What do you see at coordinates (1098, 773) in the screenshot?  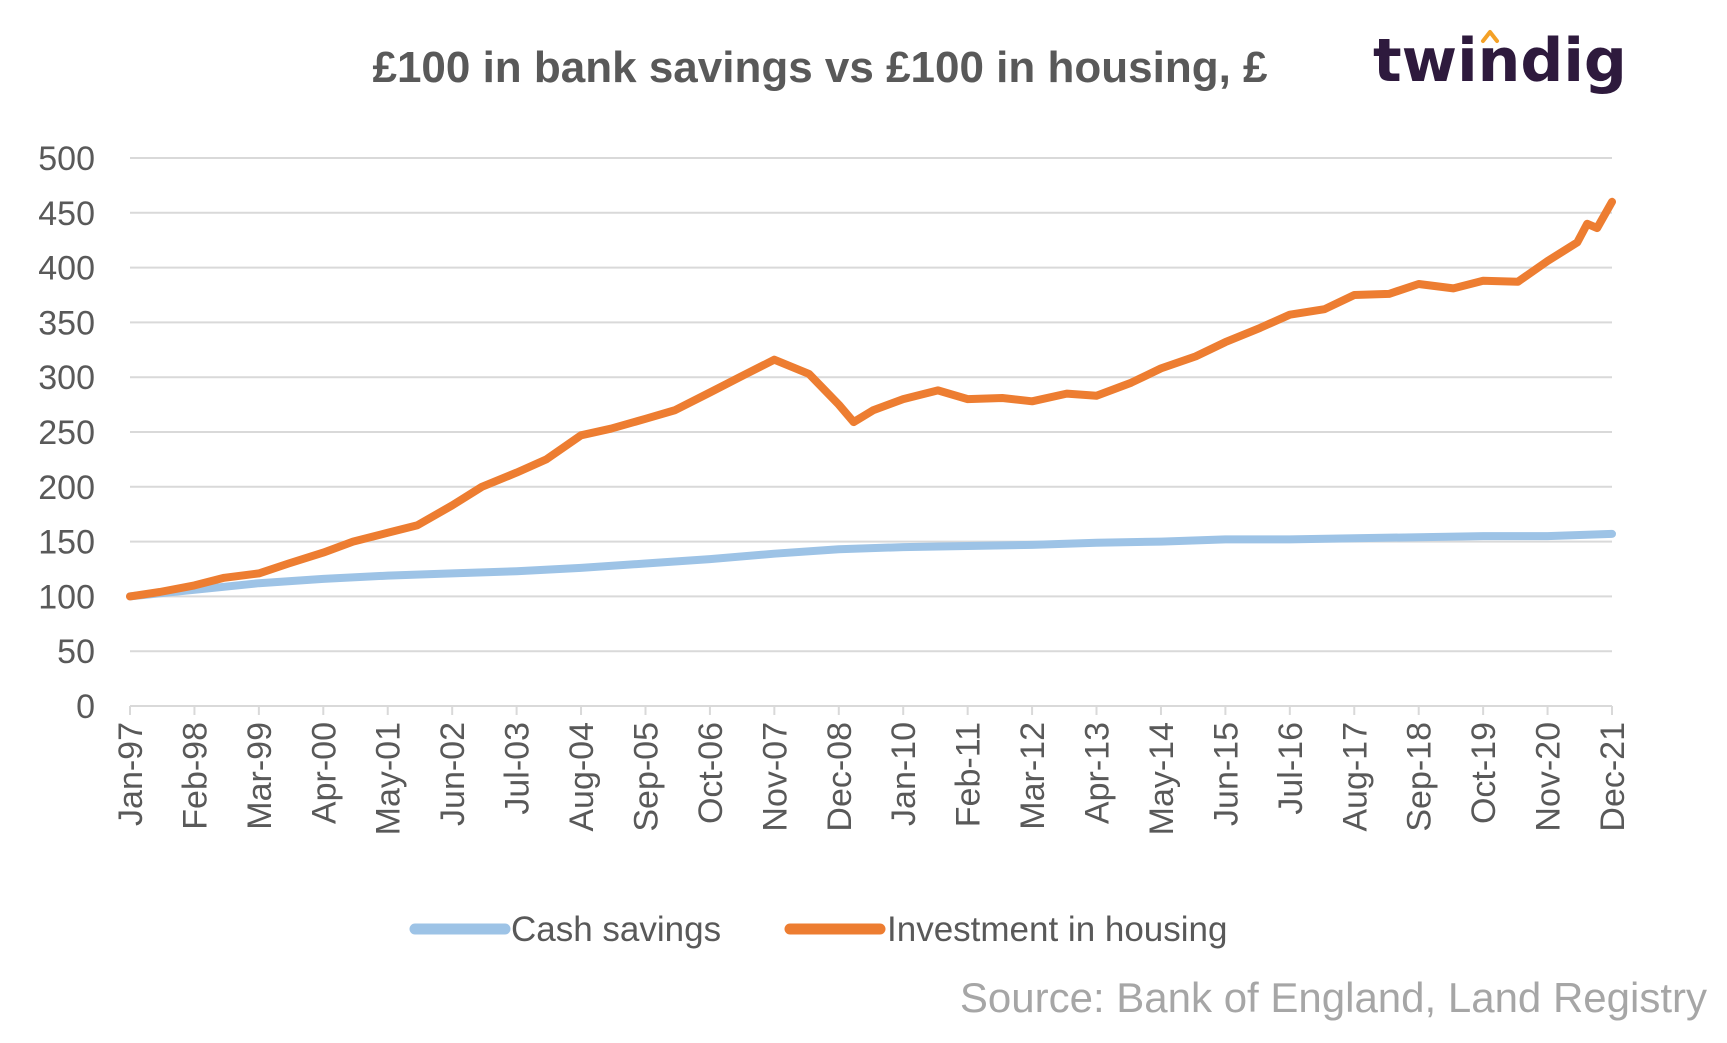 I see `x-tick-label: Apr-13` at bounding box center [1098, 773].